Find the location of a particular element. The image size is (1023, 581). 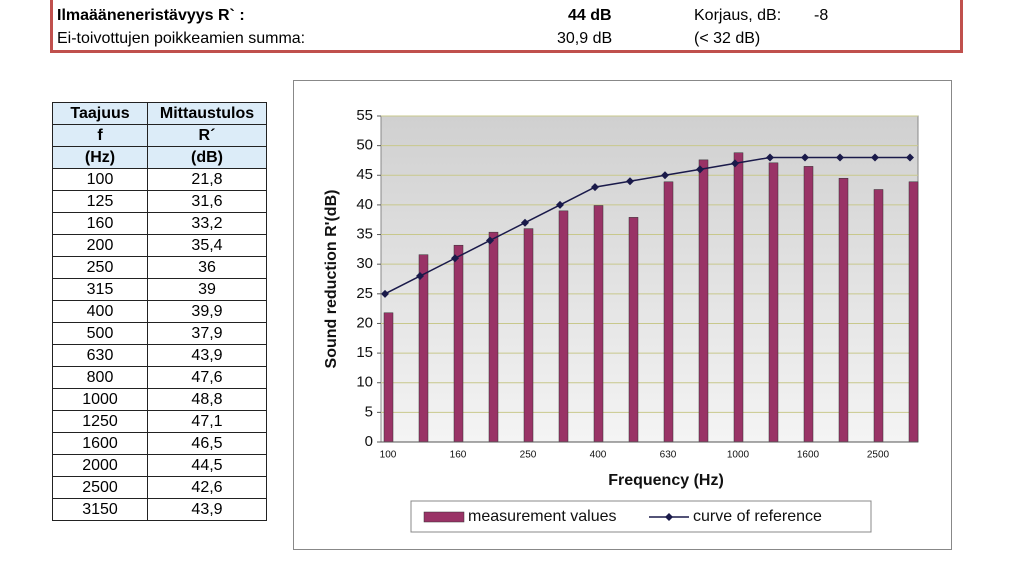

table-row: Taajuus Mittaustulos is located at coordinates (159, 113).